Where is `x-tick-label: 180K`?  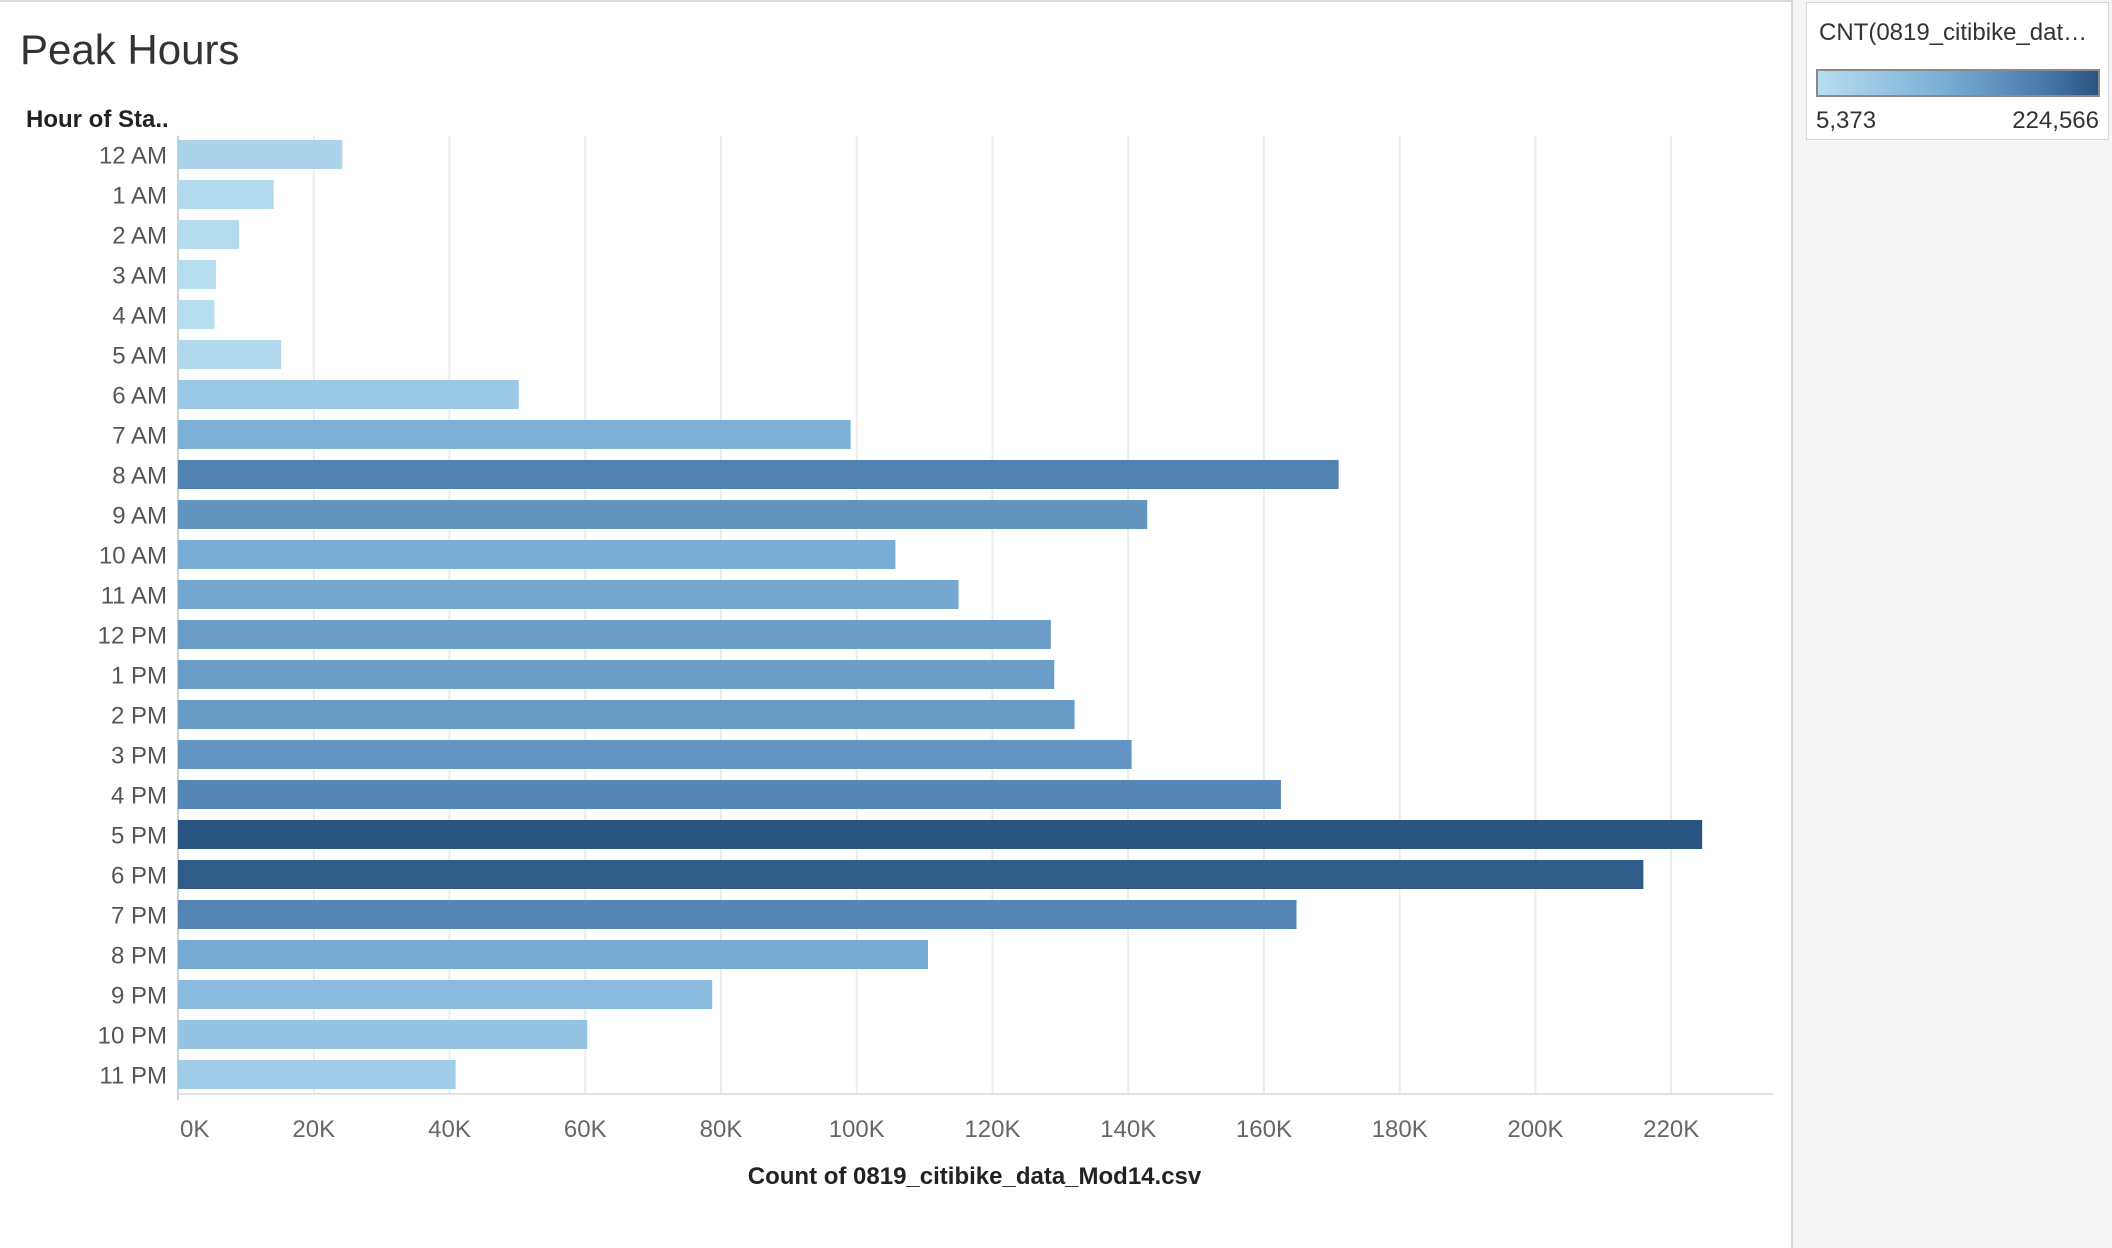
x-tick-label: 180K is located at coordinates (1400, 1129).